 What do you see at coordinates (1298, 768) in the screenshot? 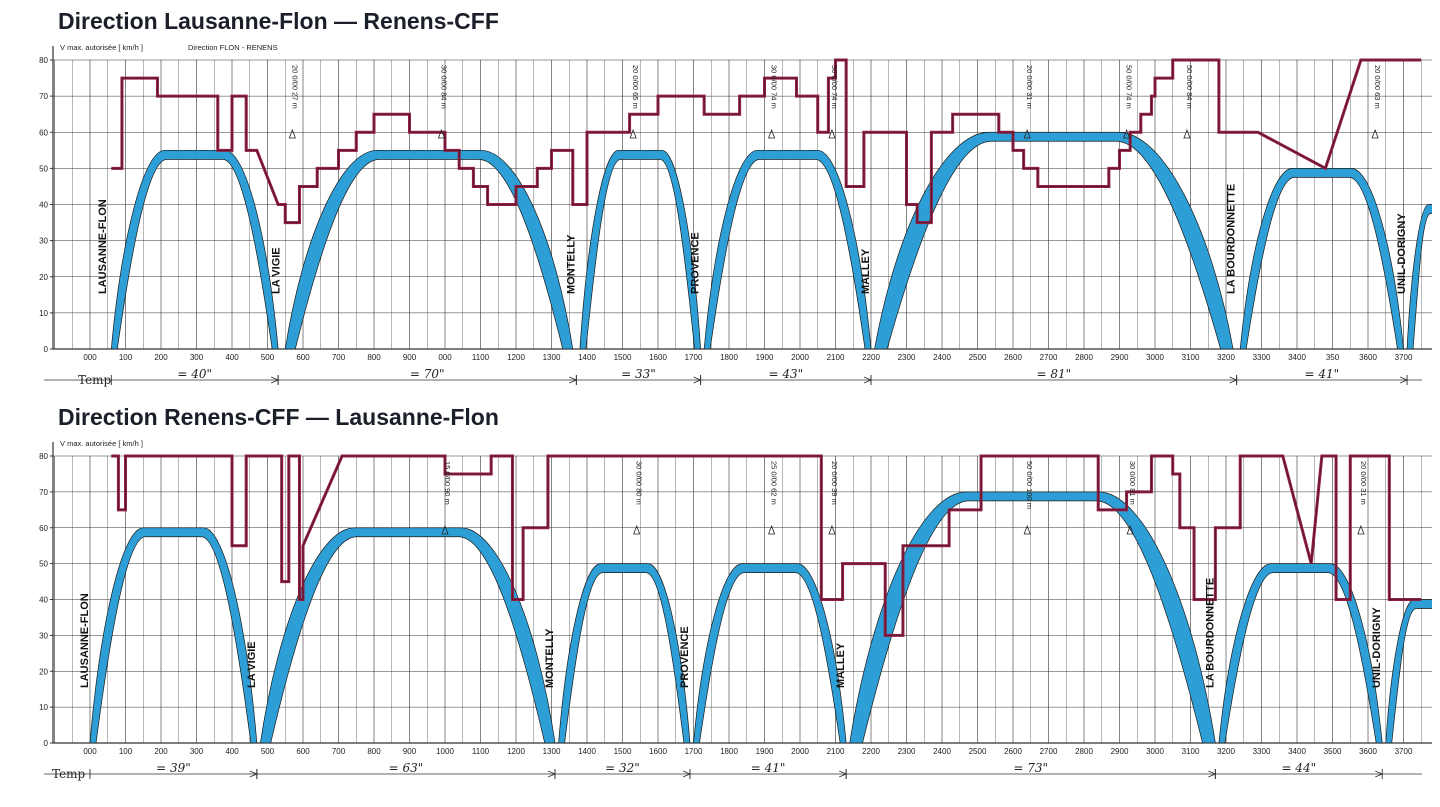
I see `segment-time: = 44"` at bounding box center [1298, 768].